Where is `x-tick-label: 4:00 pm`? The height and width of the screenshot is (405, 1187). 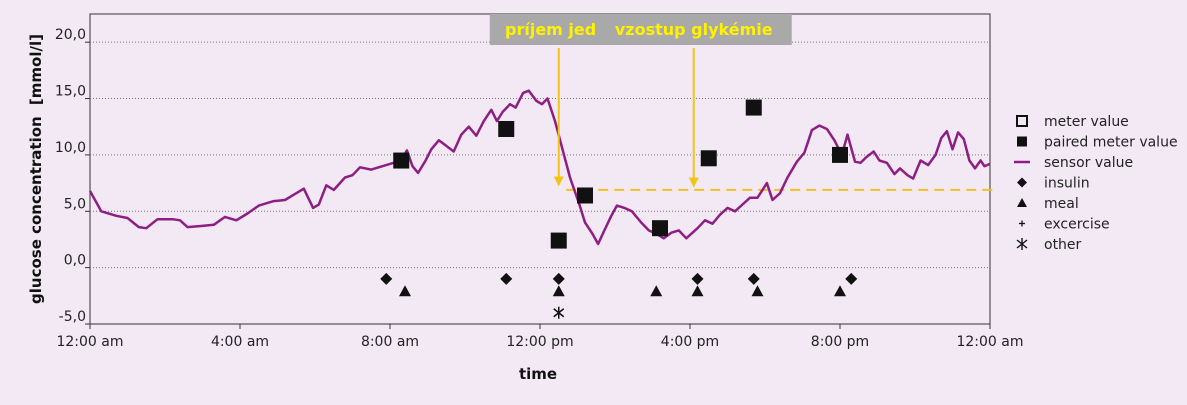
x-tick-label: 4:00 pm is located at coordinates (690, 342).